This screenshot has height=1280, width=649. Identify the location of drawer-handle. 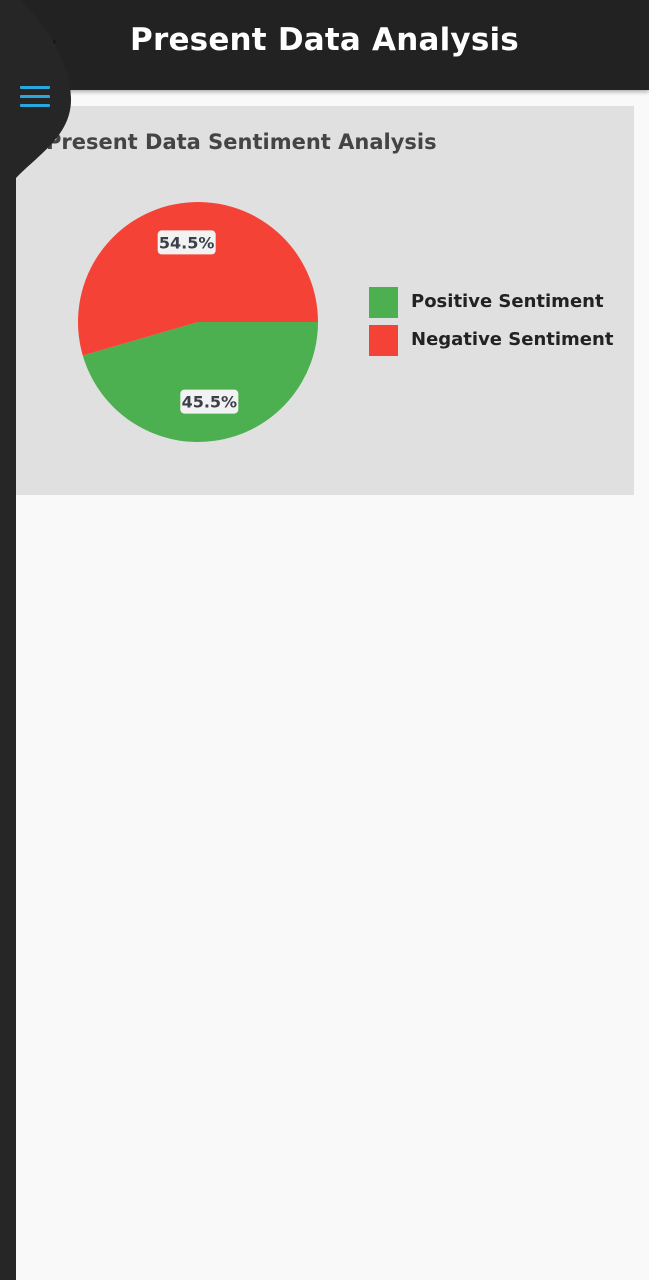
(36, 100).